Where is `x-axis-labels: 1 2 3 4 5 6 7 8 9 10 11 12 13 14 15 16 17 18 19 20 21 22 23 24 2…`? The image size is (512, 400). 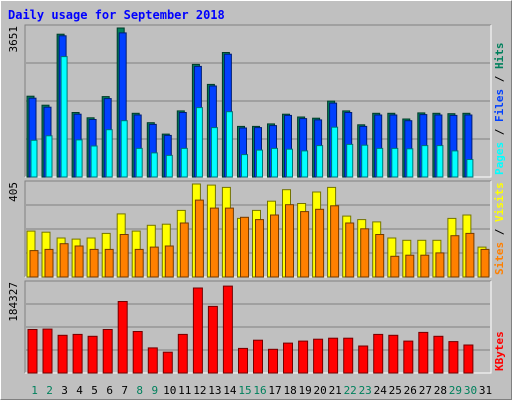
x-axis-labels: 1 2 3 4 5 6 7 8 9 10 11 12 13 14 15 16 17 18 19 20 21 22 23 24 2… is located at coordinates (261, 390).